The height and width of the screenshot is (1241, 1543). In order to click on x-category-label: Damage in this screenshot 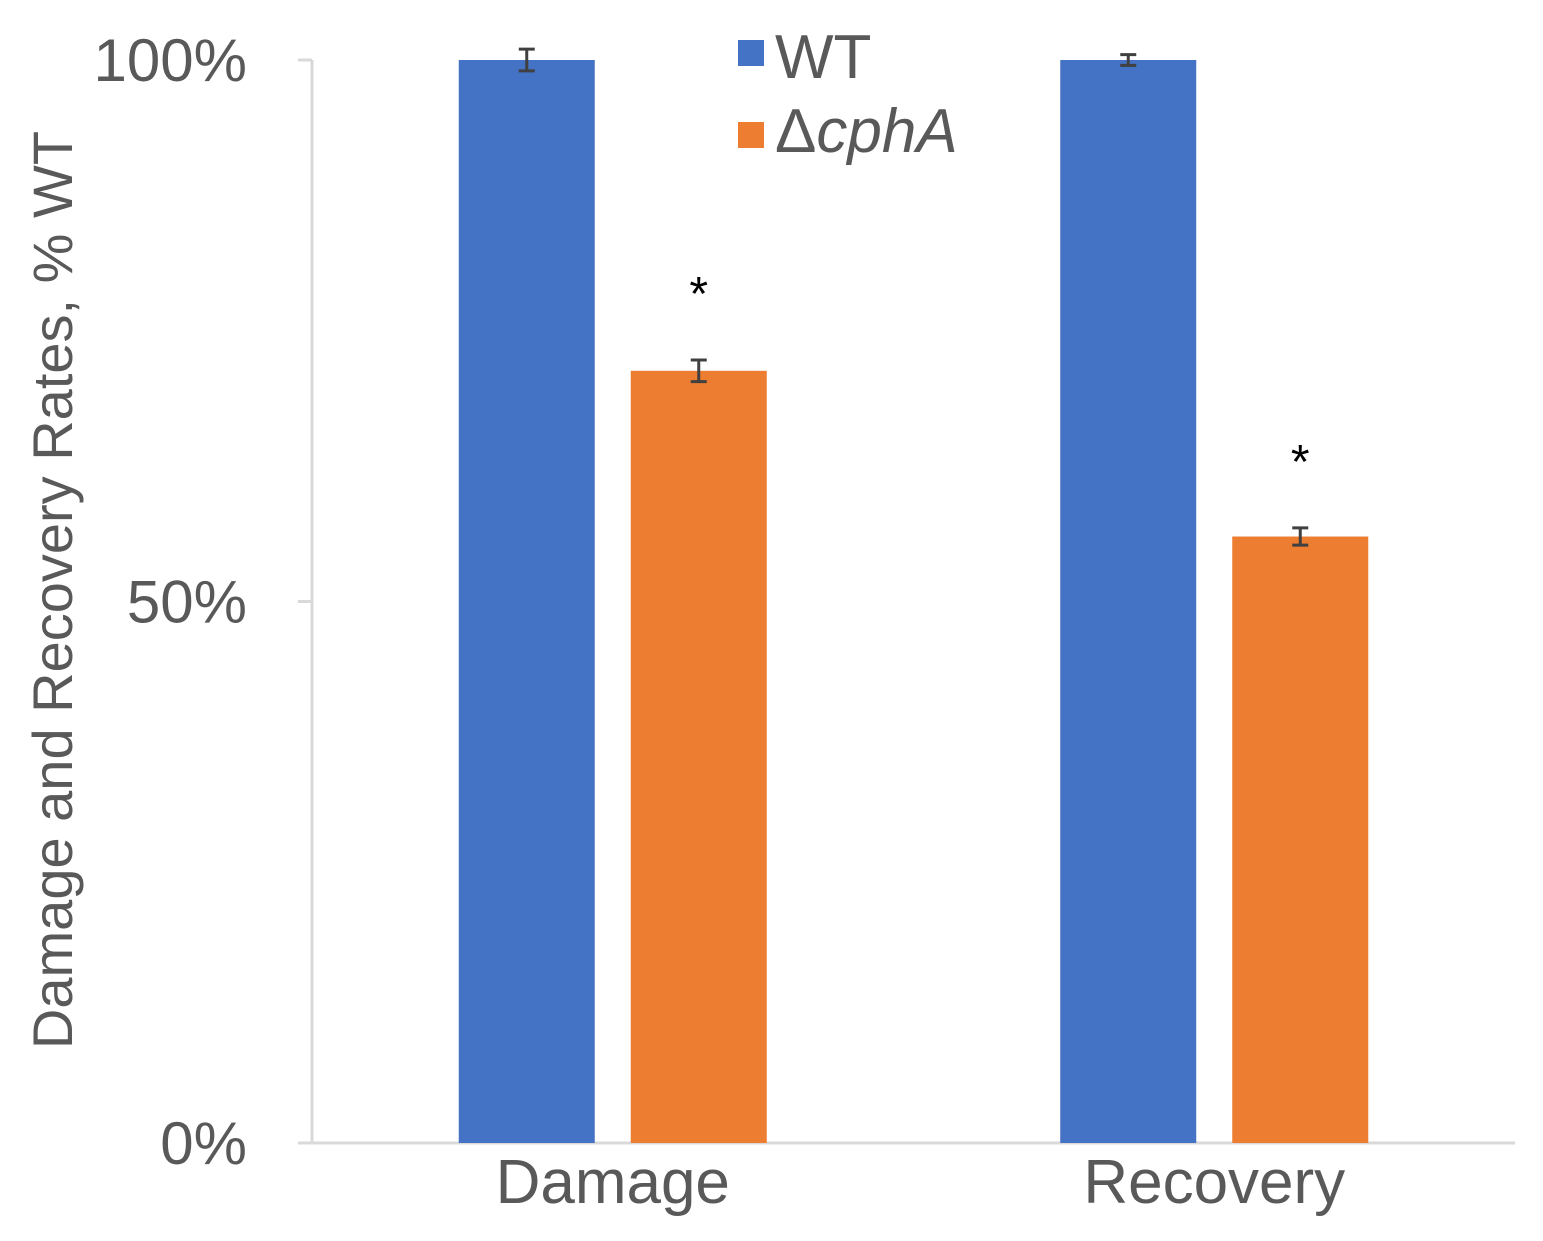, I will do `click(613, 1182)`.